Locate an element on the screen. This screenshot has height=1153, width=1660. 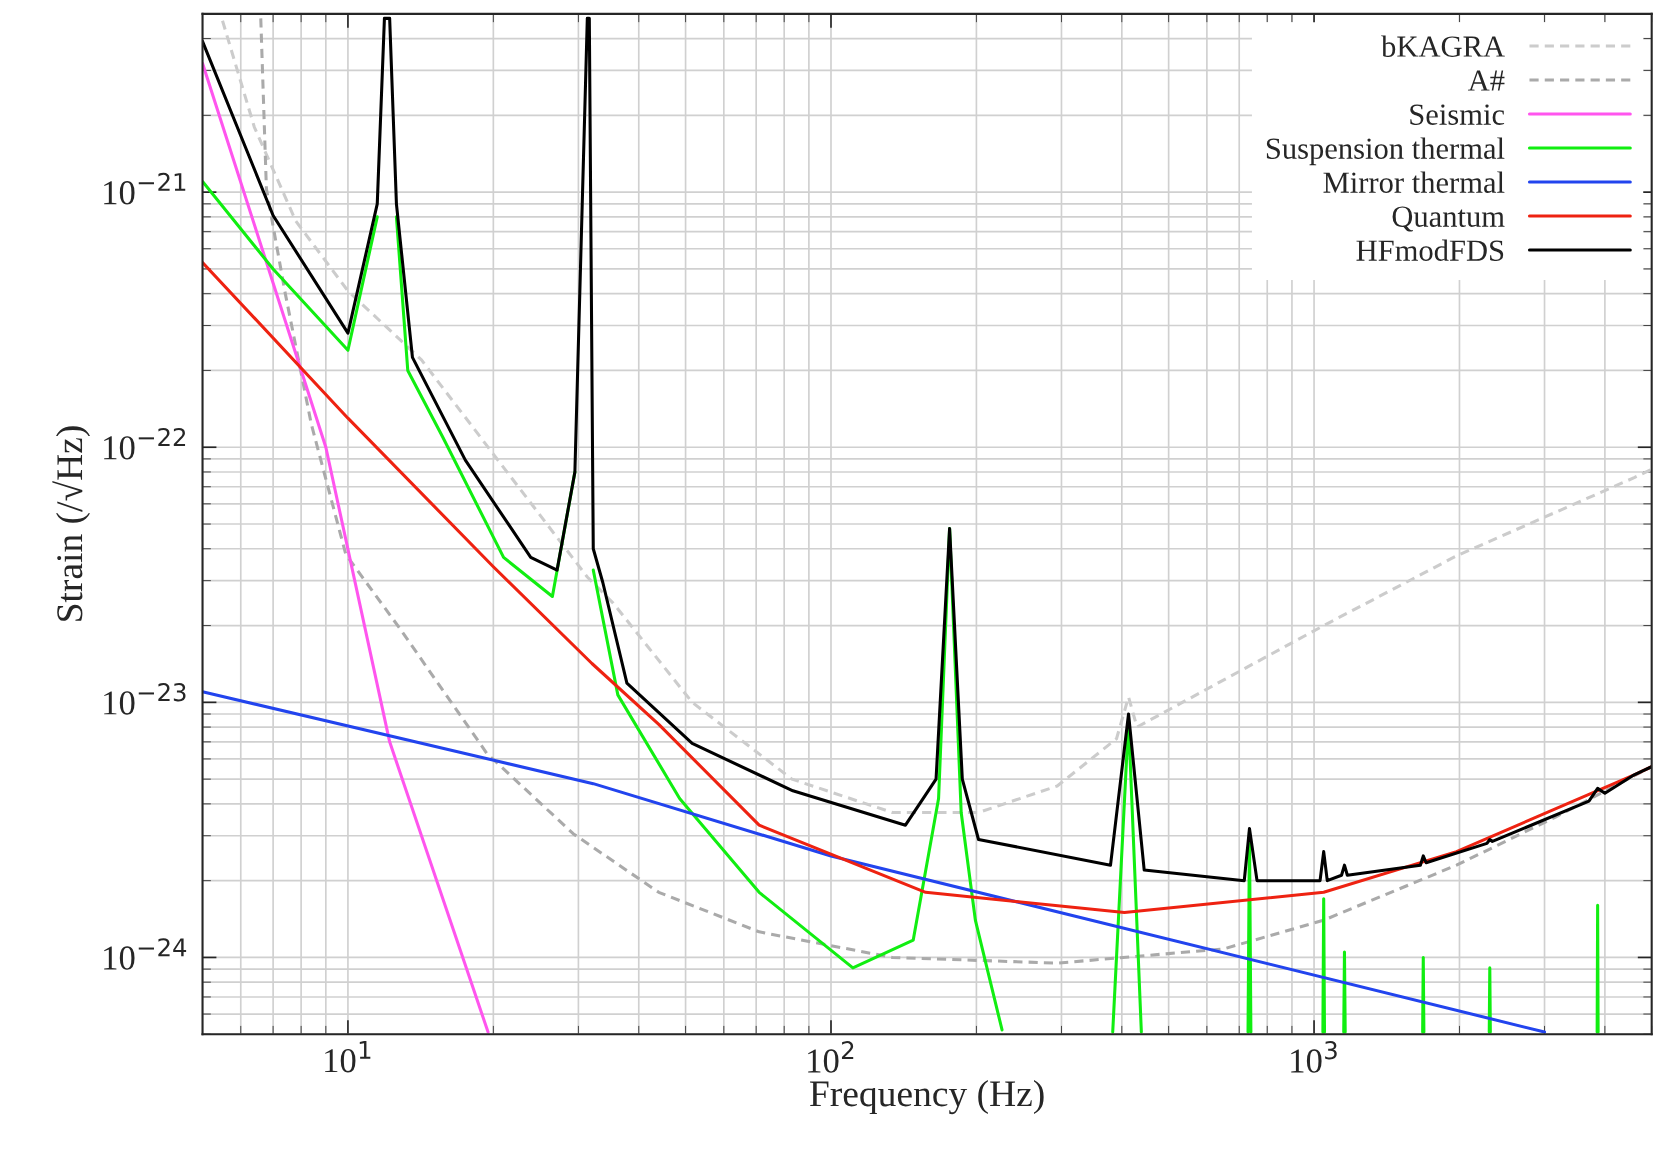
x-tick-label: 10$^{3}$ is located at coordinates (1314, 1057).